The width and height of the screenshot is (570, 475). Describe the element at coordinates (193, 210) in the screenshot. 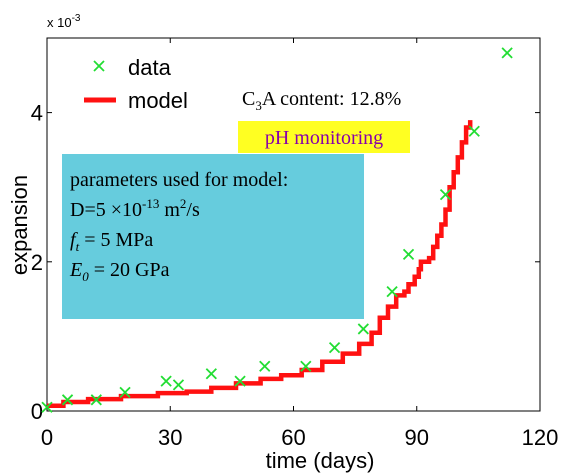

I see `d-line-d: /s` at that location.